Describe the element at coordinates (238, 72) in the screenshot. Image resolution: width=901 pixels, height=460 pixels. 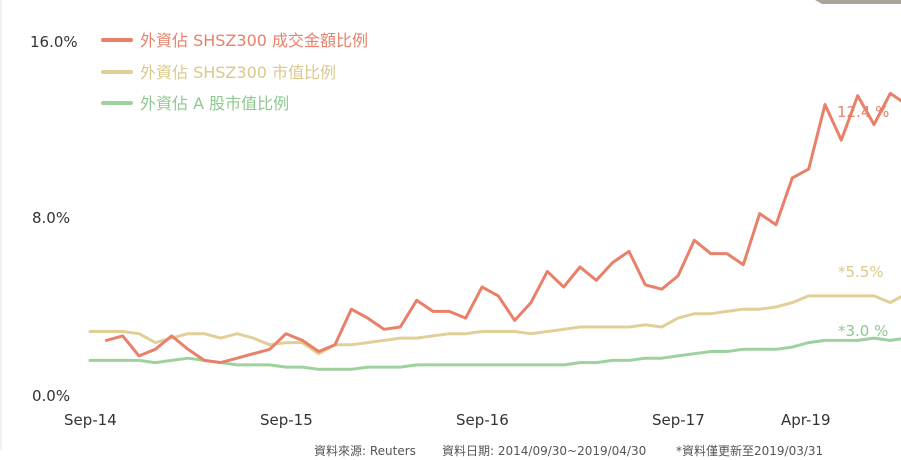
I see `legend-label-mktcap: 外資佔 SHSZ300 市值比例` at that location.